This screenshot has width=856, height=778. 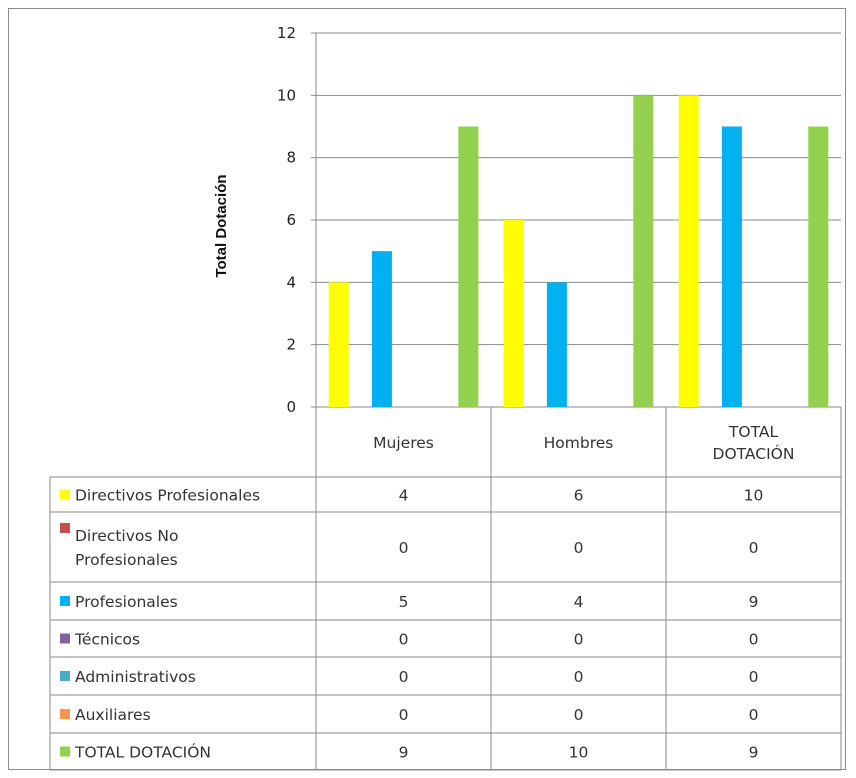 What do you see at coordinates (291, 282) in the screenshot?
I see `y-tick-label: 4` at bounding box center [291, 282].